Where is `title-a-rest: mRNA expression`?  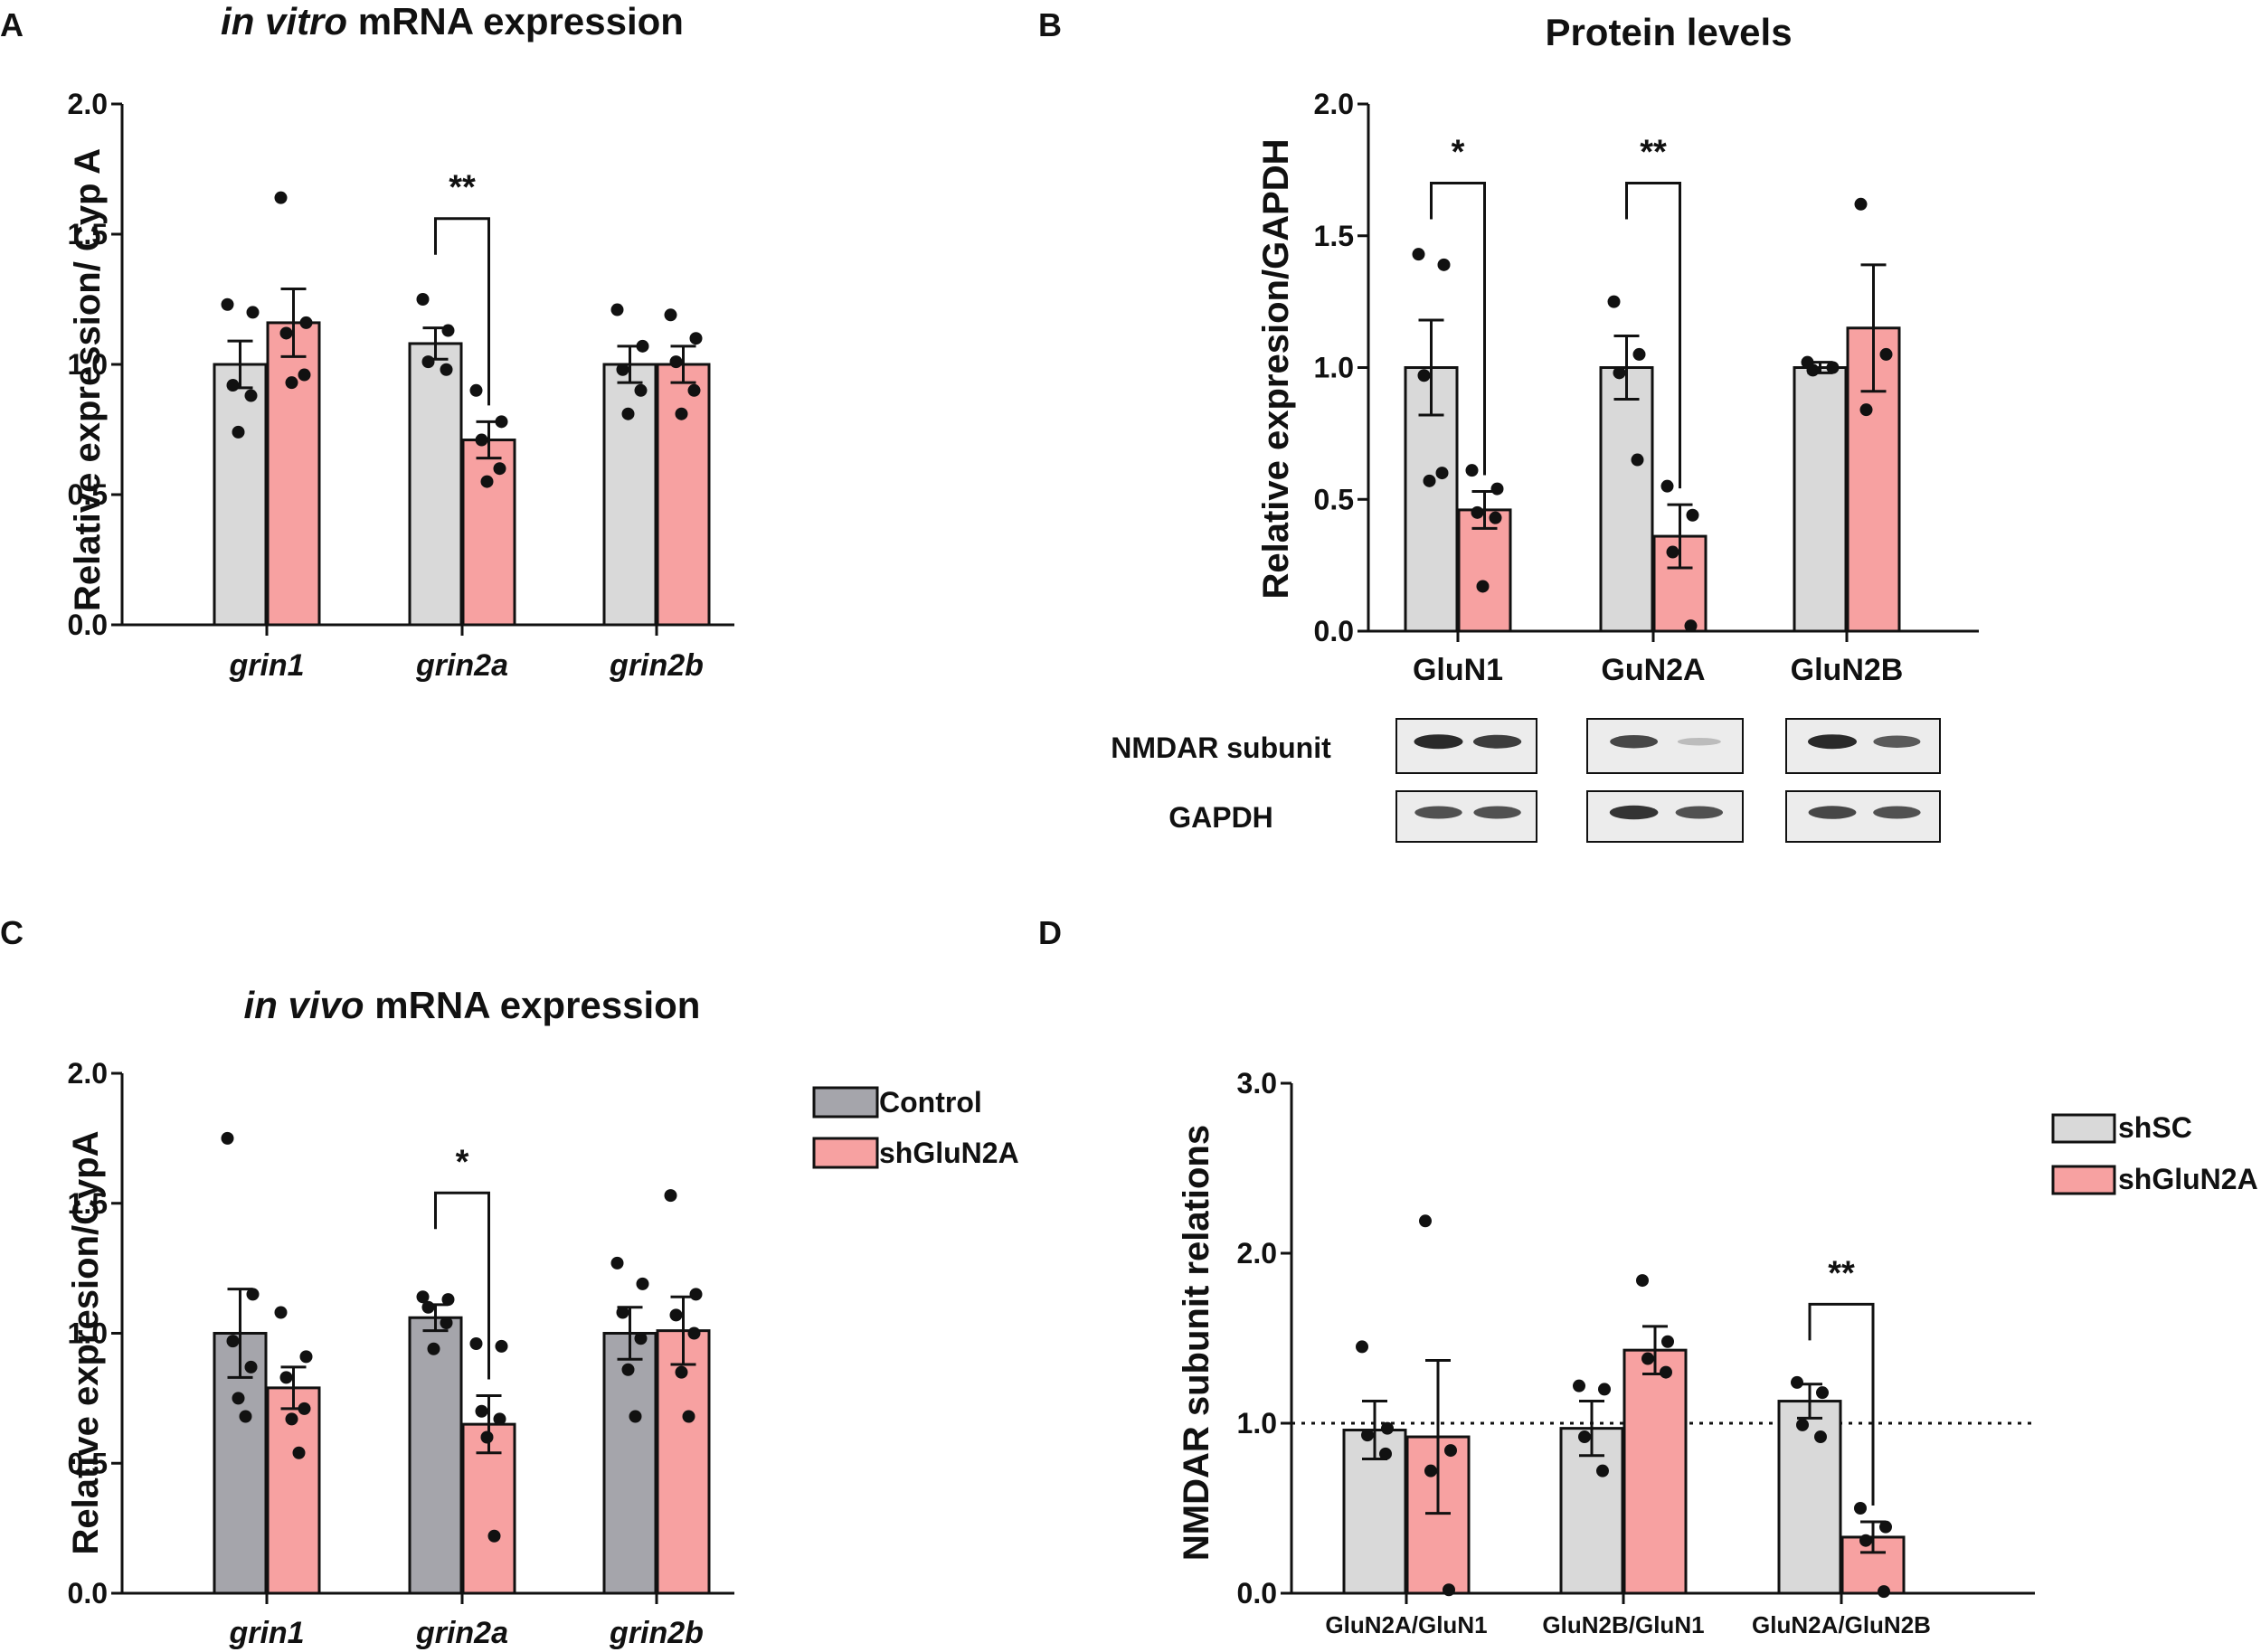
title-a-rest: mRNA expression is located at coordinates (515, 21).